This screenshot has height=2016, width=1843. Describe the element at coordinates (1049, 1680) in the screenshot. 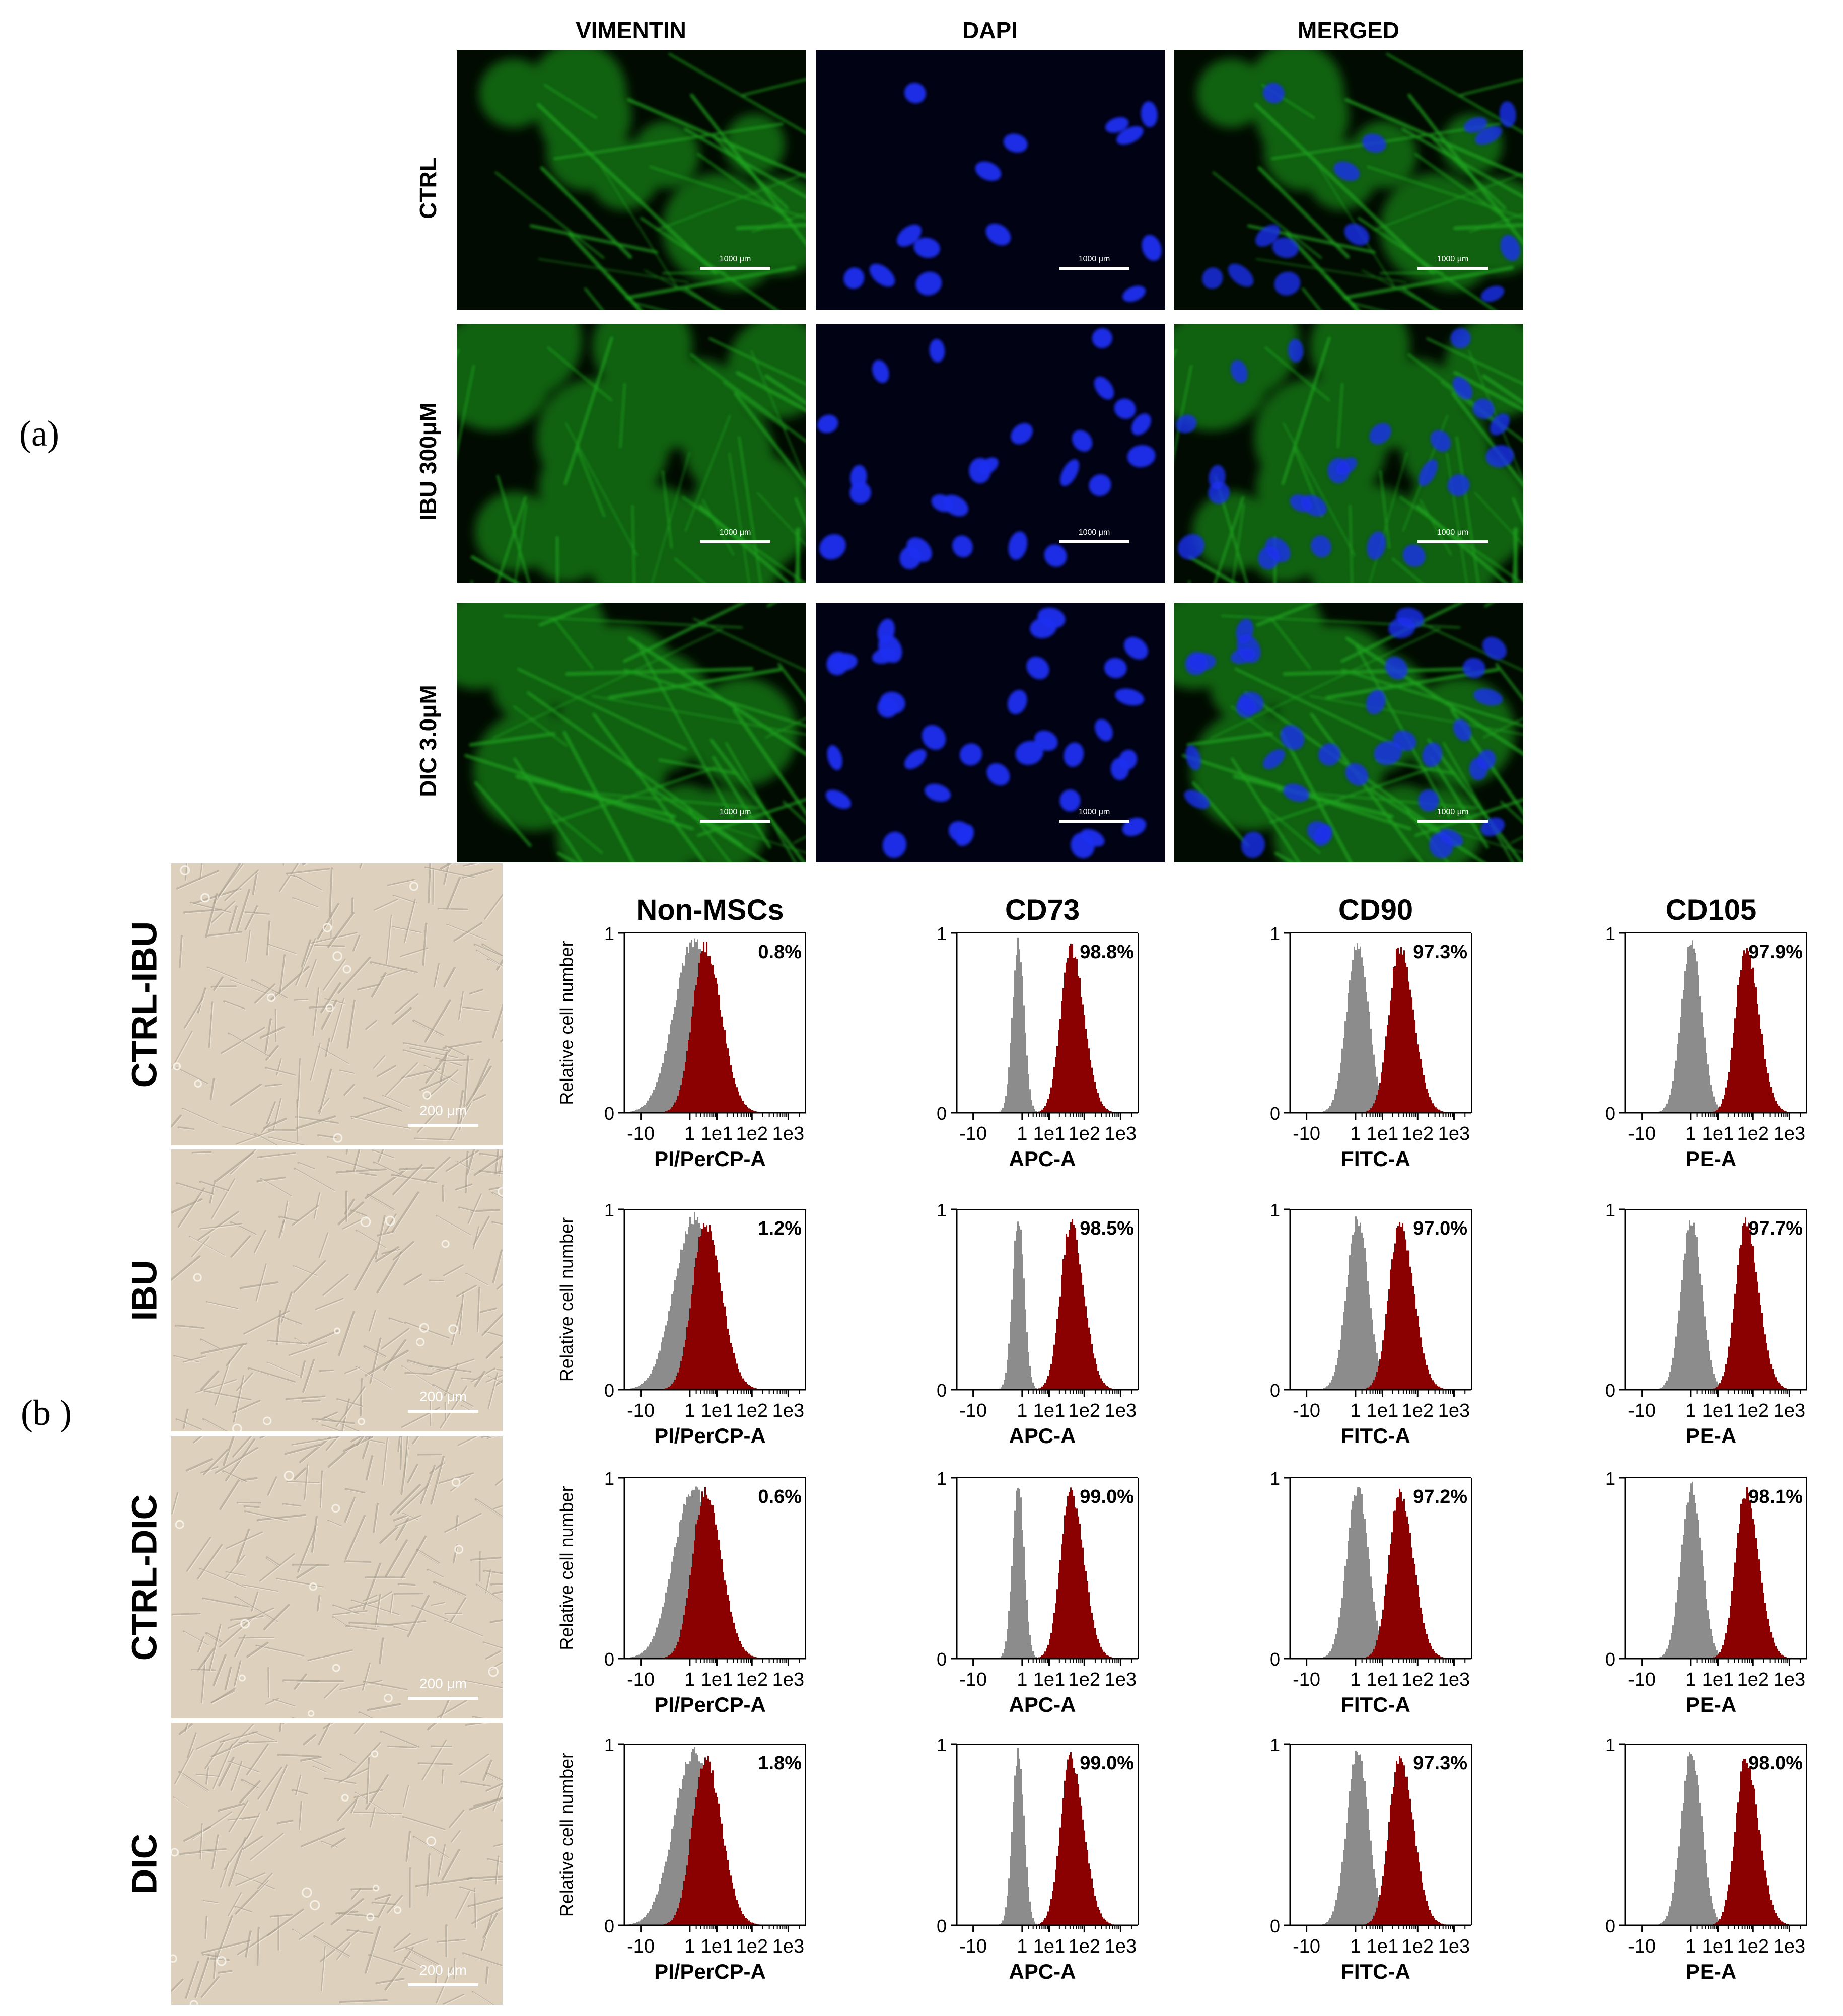

I see `x-tick-label: 1e1` at that location.